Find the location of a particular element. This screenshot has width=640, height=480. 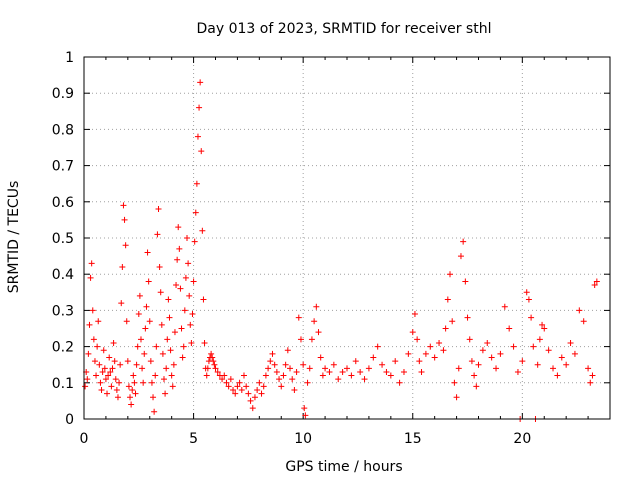

y-tick-label: 0.4 is located at coordinates (63, 275).